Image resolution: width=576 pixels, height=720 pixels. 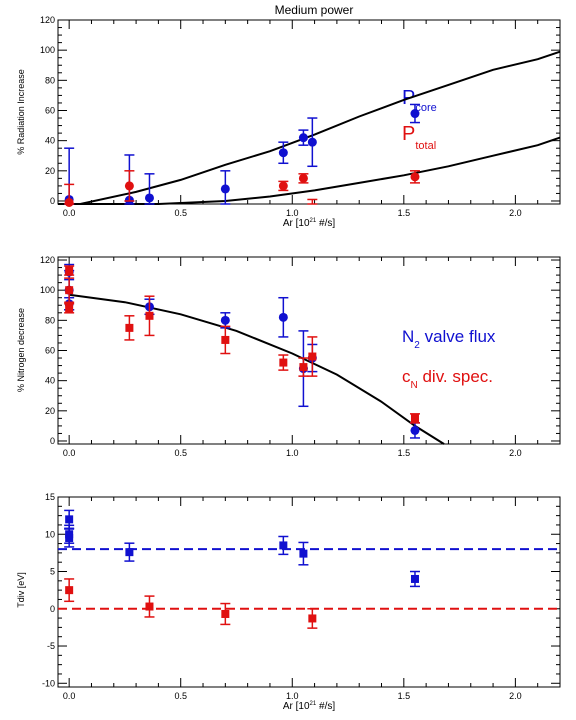 What do you see at coordinates (52, 572) in the screenshot?
I see `y-tick-label: 5` at bounding box center [52, 572].